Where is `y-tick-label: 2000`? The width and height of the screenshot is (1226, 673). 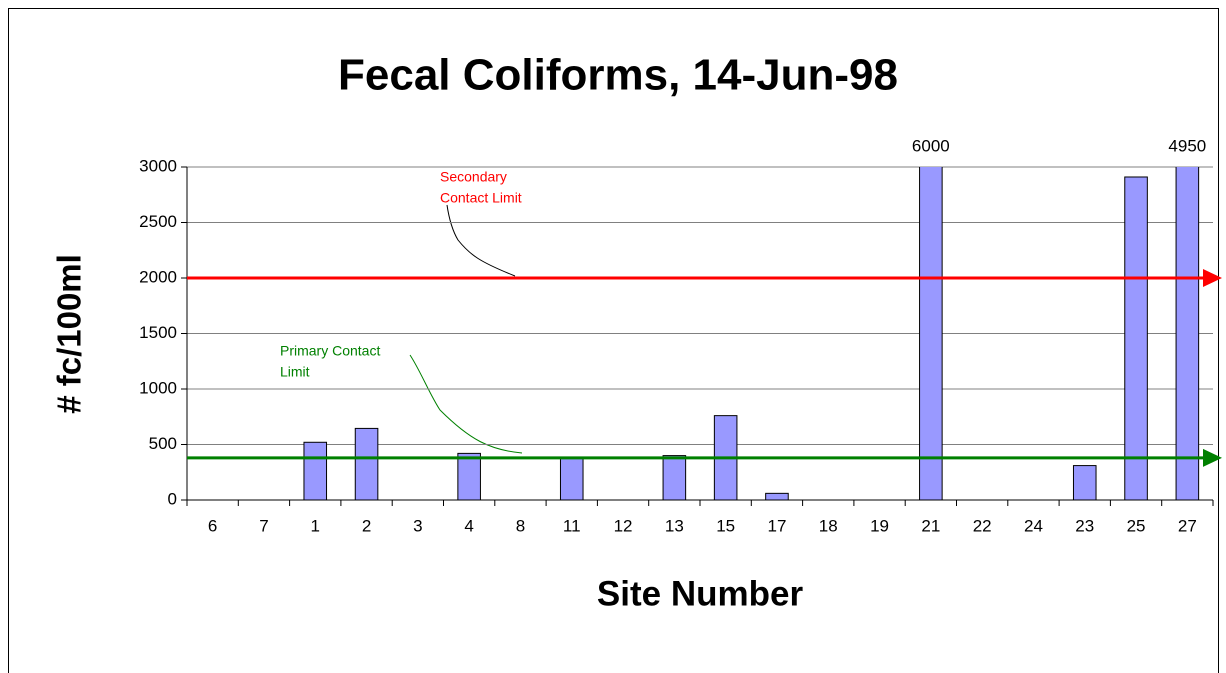 y-tick-label: 2000 is located at coordinates (158, 276).